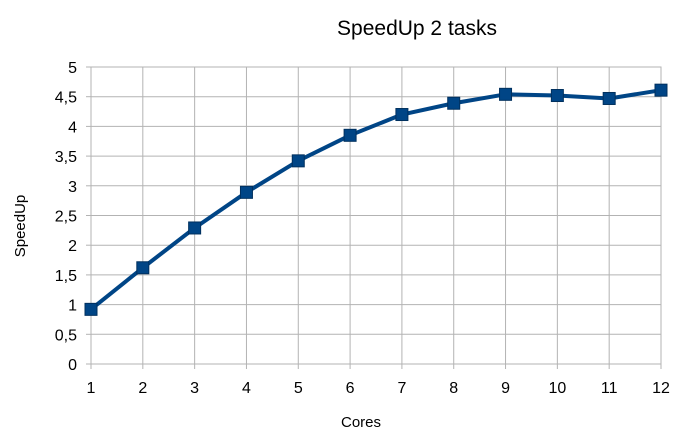  I want to click on x-tick-label: 2, so click(142, 388).